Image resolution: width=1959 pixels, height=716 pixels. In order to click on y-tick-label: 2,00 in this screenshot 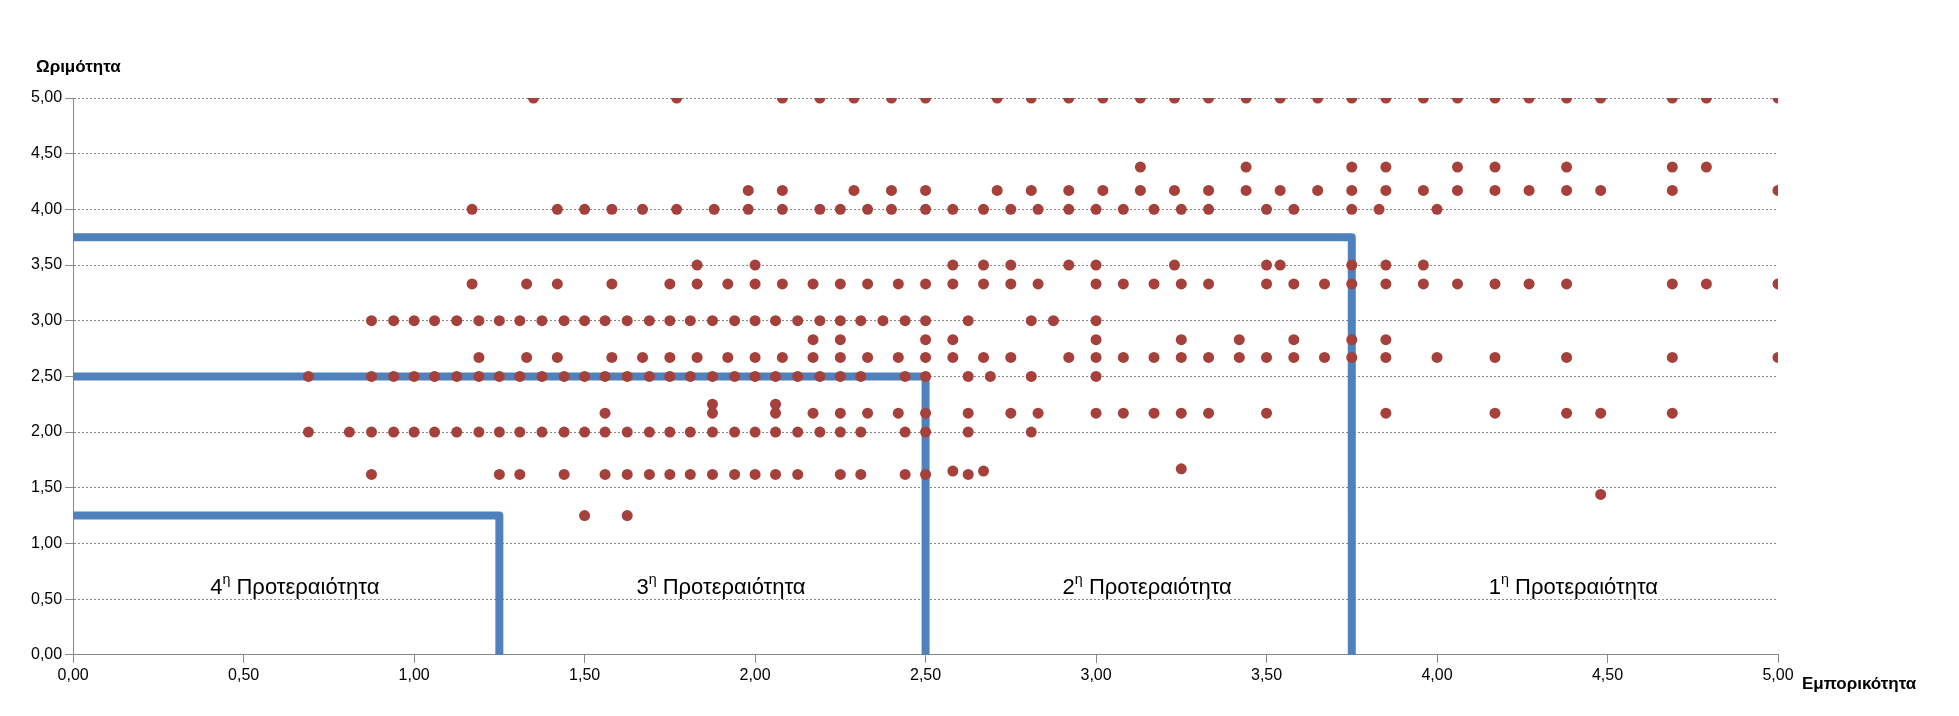, I will do `click(47, 431)`.